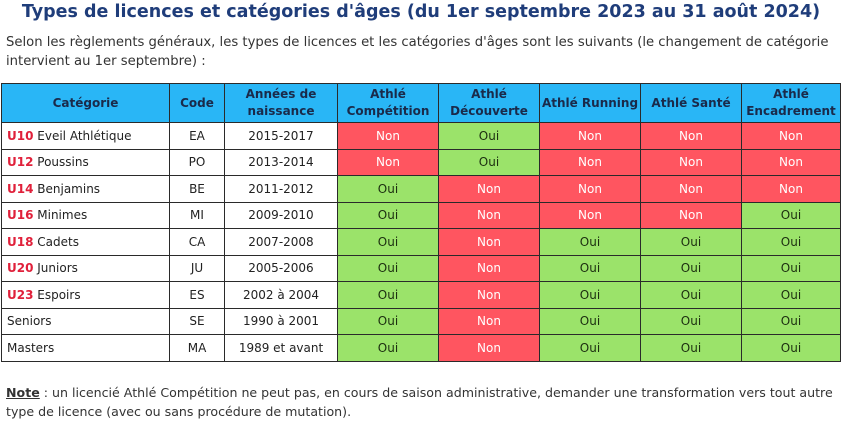 This screenshot has width=842, height=422. I want to click on table-row: Seniors SE 1990 à 2001 Oui Non Oui Oui Oui, so click(421, 321).